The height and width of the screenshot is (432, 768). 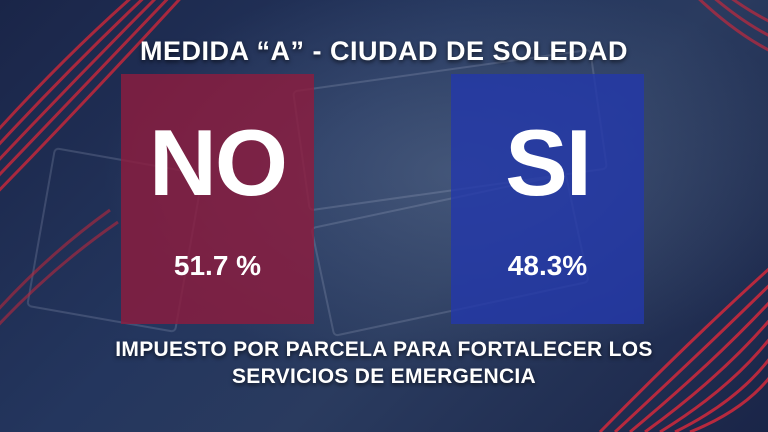 What do you see at coordinates (384, 349) in the screenshot?
I see `description-line-1: IMPUESTO POR PARCELA PARA FORTALECER LOS` at bounding box center [384, 349].